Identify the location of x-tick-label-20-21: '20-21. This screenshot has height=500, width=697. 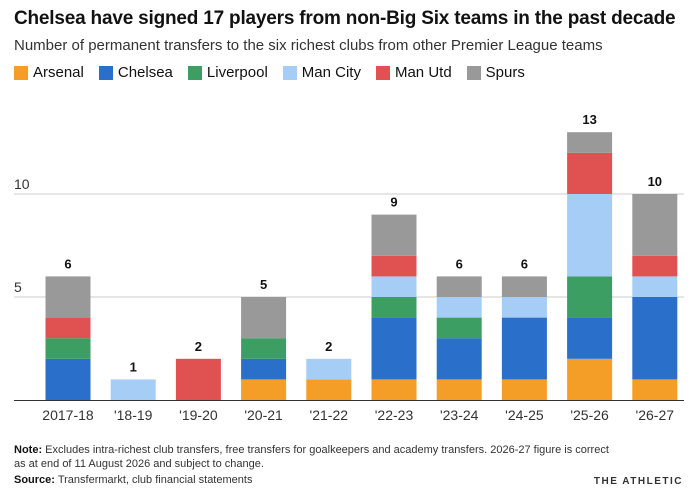
(263, 415).